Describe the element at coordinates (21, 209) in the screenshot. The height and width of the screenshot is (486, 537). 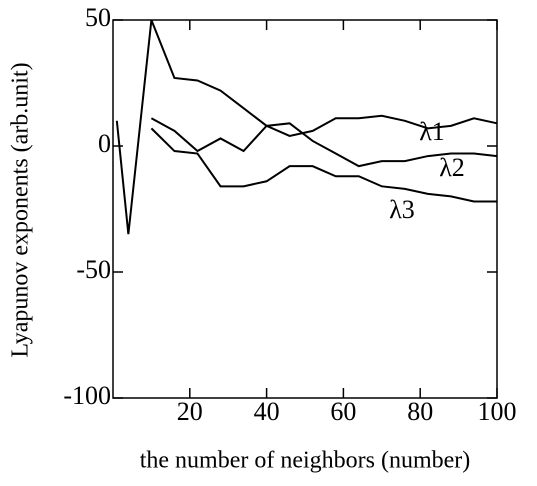
I see `y-axis-title: Lyapunov exponents (arb.unit)` at that location.